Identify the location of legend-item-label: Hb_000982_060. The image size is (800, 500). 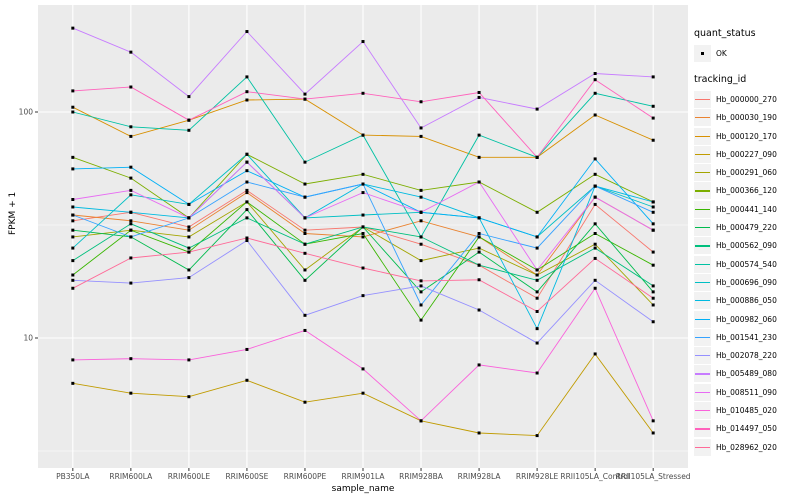
(746, 319).